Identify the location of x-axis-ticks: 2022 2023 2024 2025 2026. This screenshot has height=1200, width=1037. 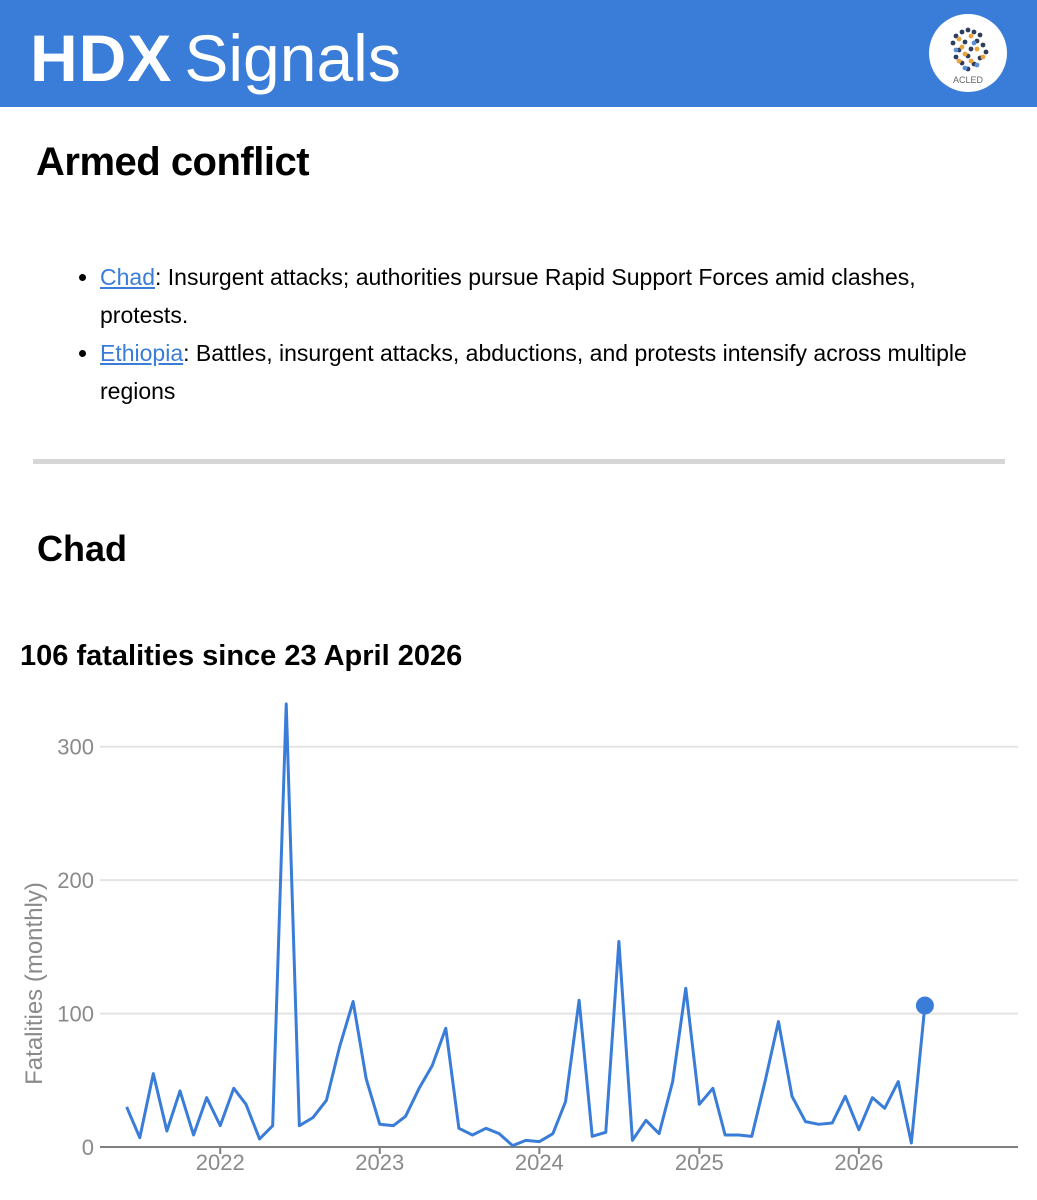
(539, 1161).